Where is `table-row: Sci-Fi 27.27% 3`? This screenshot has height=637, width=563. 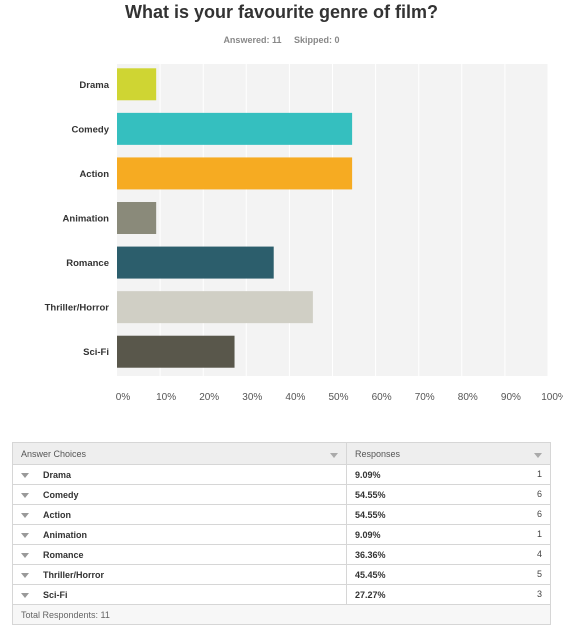 table-row: Sci-Fi 27.27% 3 is located at coordinates (281, 594).